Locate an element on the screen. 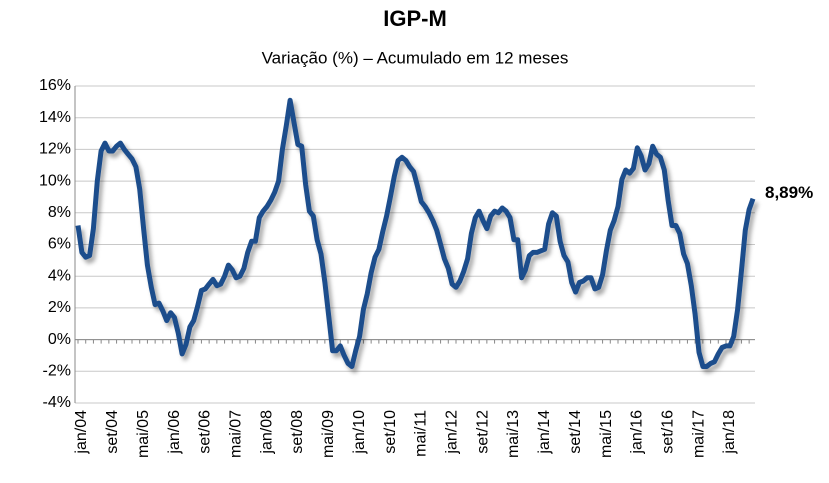  y-tick-label: 10% is located at coordinates (55, 180).